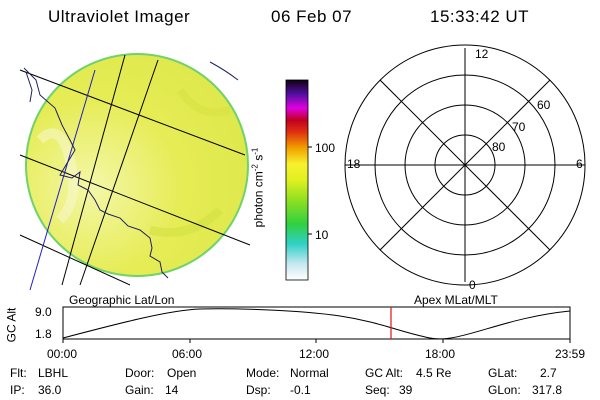  What do you see at coordinates (119, 16) in the screenshot?
I see `instrument-title: Ultraviolet Imager` at bounding box center [119, 16].